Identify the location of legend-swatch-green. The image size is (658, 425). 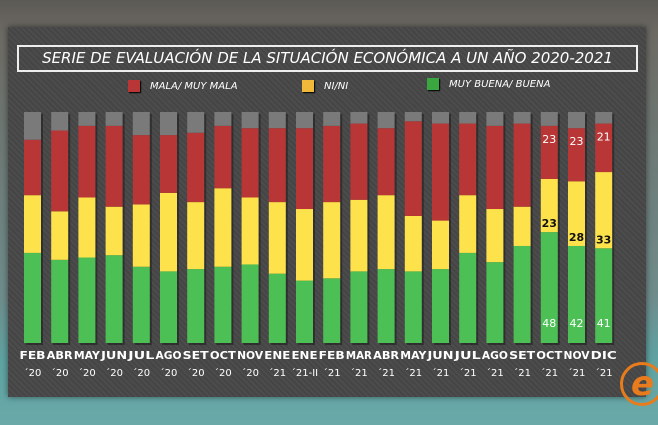
(433, 84).